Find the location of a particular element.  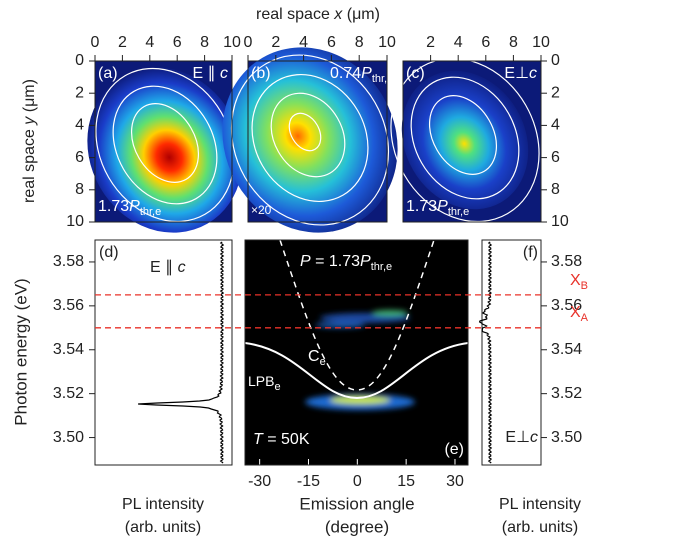

panel-c is located at coordinates (465, 140).